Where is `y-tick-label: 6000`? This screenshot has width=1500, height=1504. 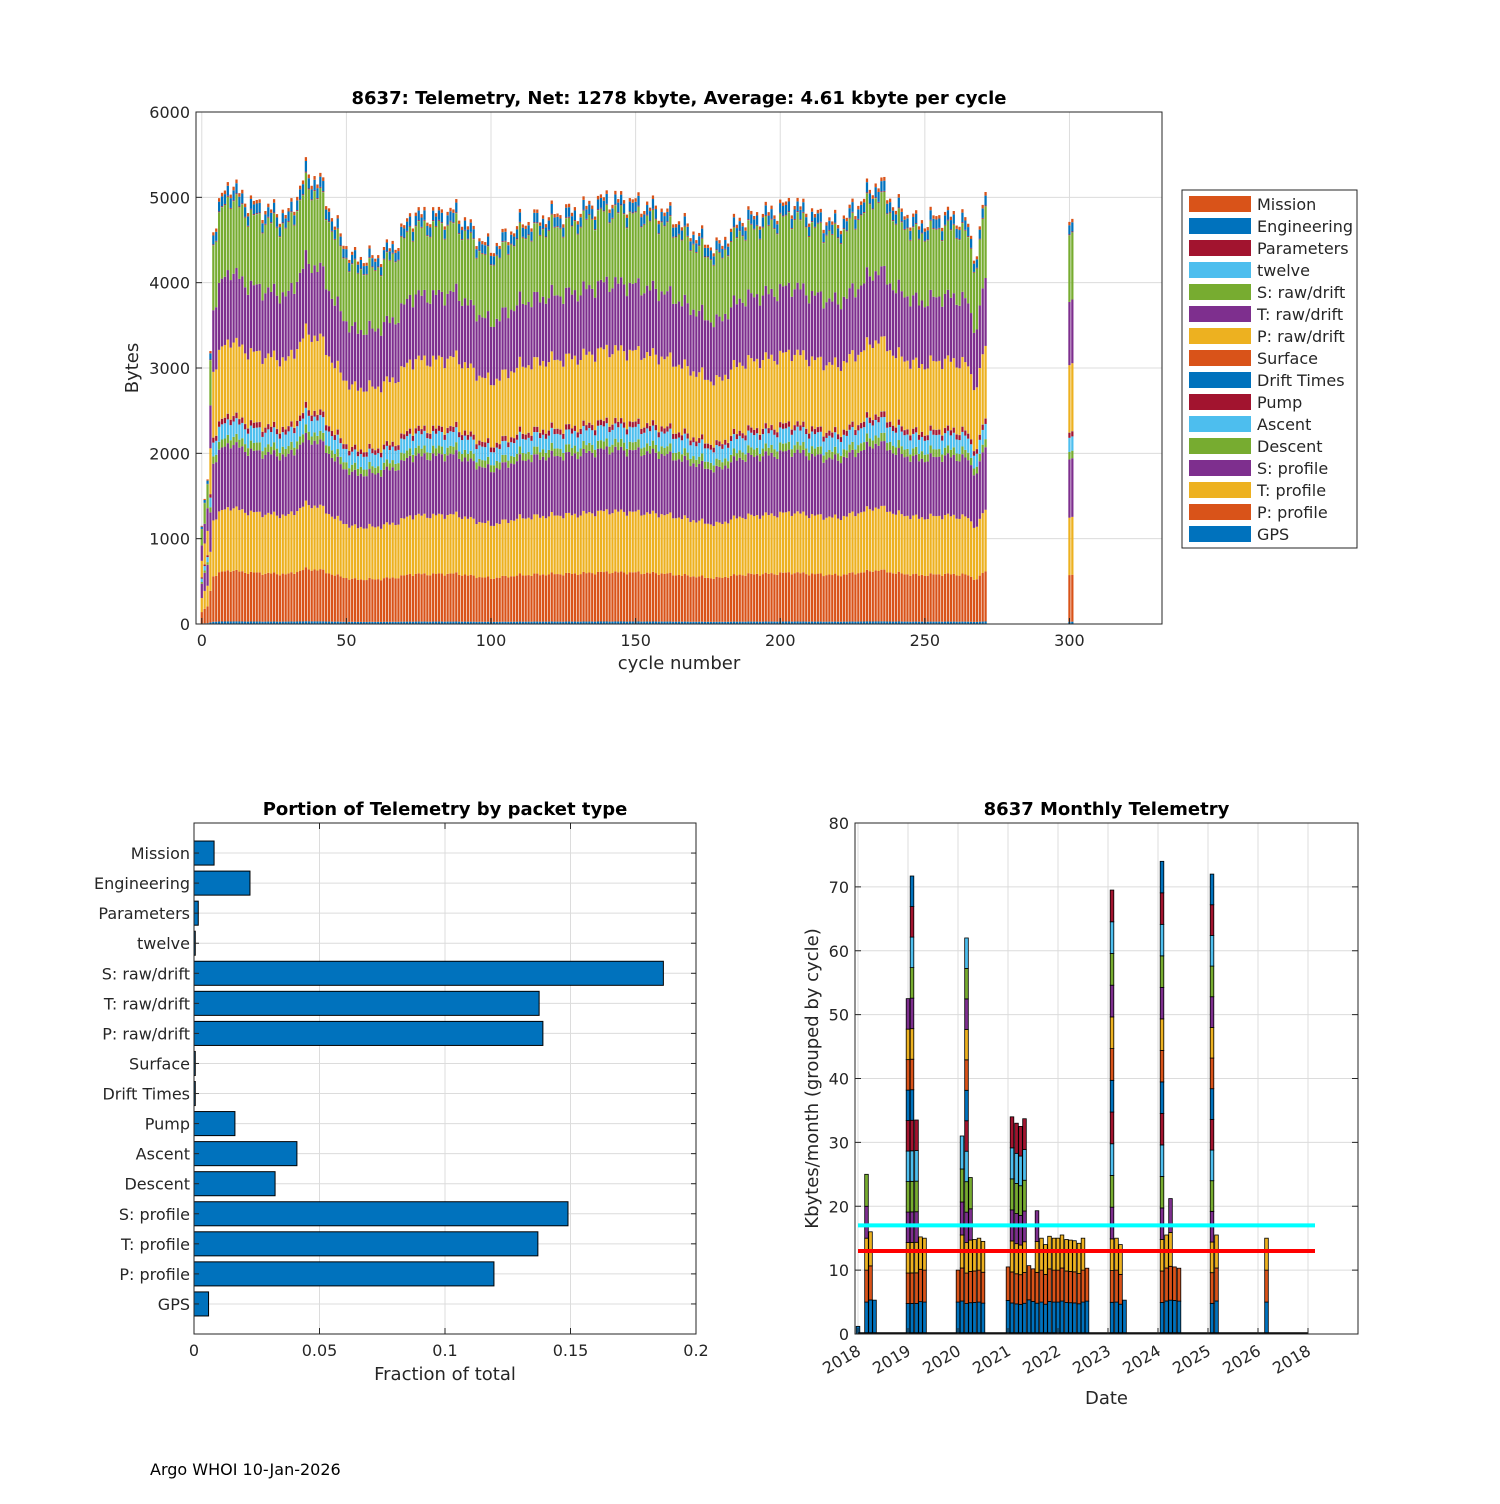
y-tick-label: 6000 is located at coordinates (169, 112).